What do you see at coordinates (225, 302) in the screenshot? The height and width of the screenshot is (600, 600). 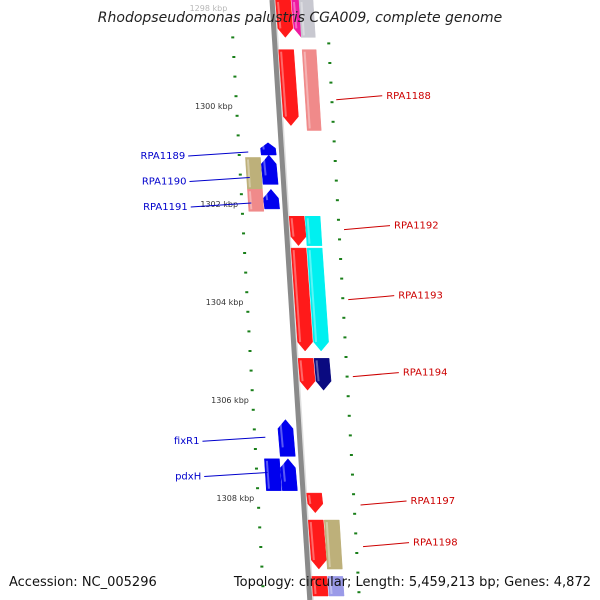 I see `scale-label: 1304 kbp` at bounding box center [225, 302].